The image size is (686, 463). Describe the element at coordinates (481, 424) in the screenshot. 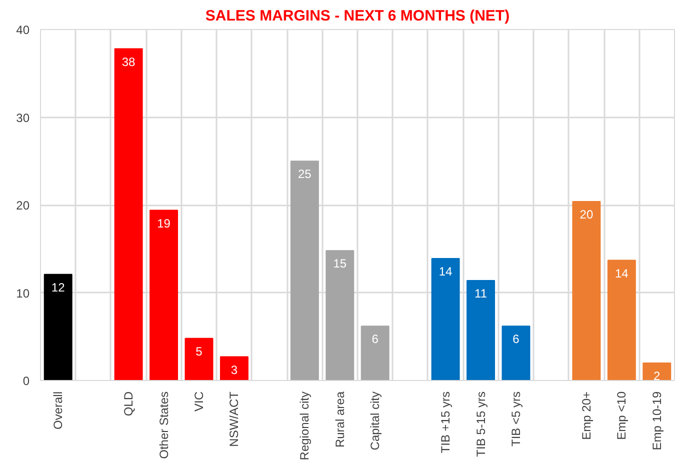

I see `x-tick-label: TIB 5-15 yrs` at that location.